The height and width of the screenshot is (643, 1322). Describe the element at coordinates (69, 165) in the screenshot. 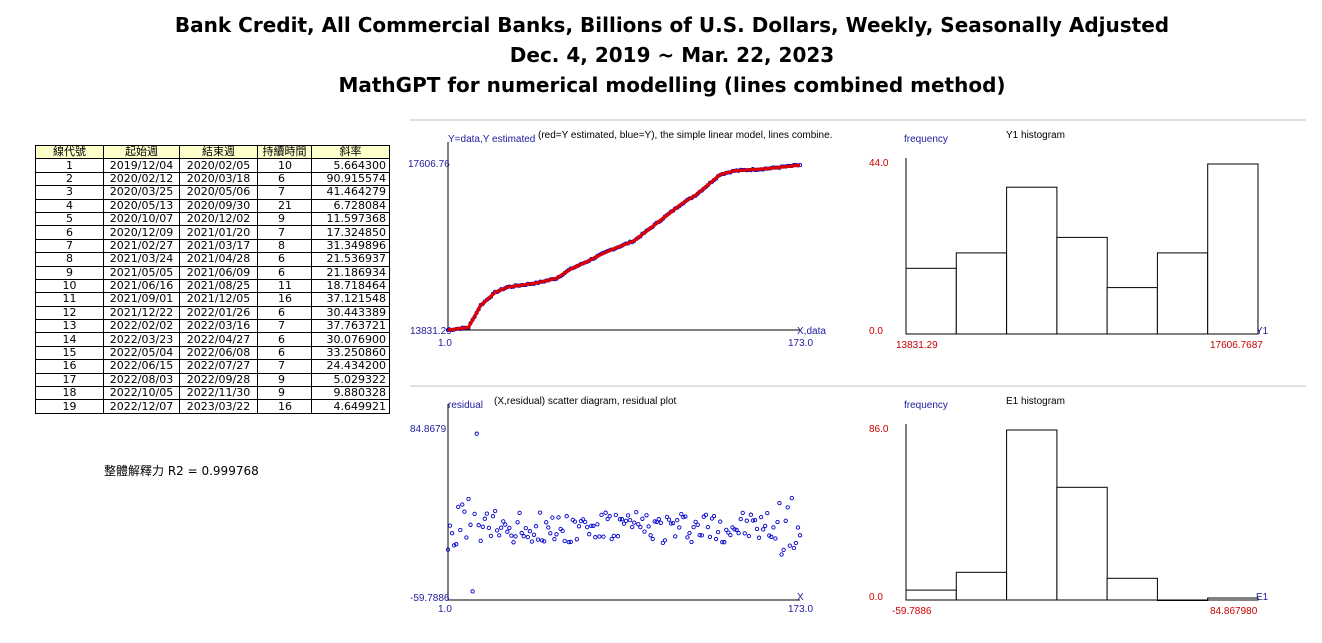

I see `table-cell: 1` at that location.